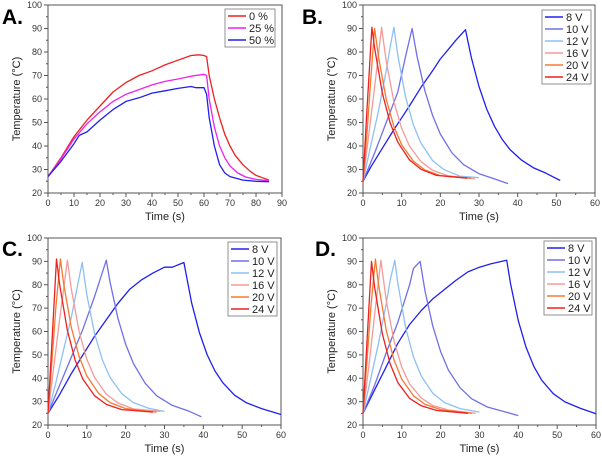  Describe the element at coordinates (282, 203) in the screenshot. I see `x-tick-label: 90` at that location.